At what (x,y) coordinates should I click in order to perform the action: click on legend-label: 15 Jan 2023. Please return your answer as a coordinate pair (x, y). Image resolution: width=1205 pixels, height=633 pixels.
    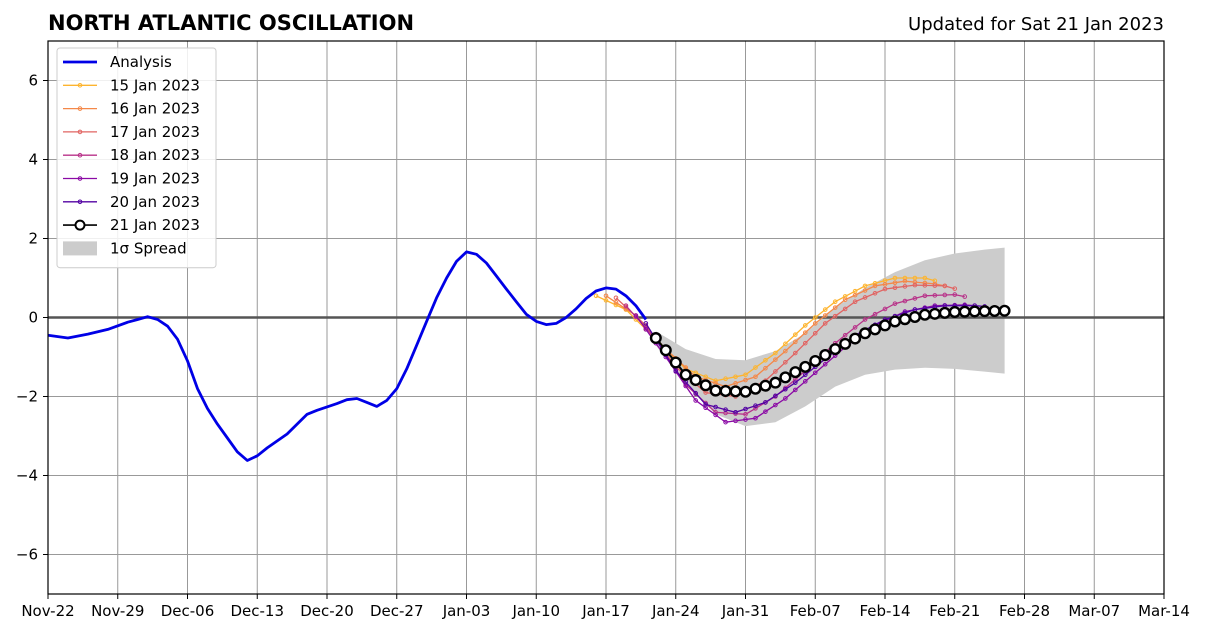
    Looking at the image, I should click on (155, 85).